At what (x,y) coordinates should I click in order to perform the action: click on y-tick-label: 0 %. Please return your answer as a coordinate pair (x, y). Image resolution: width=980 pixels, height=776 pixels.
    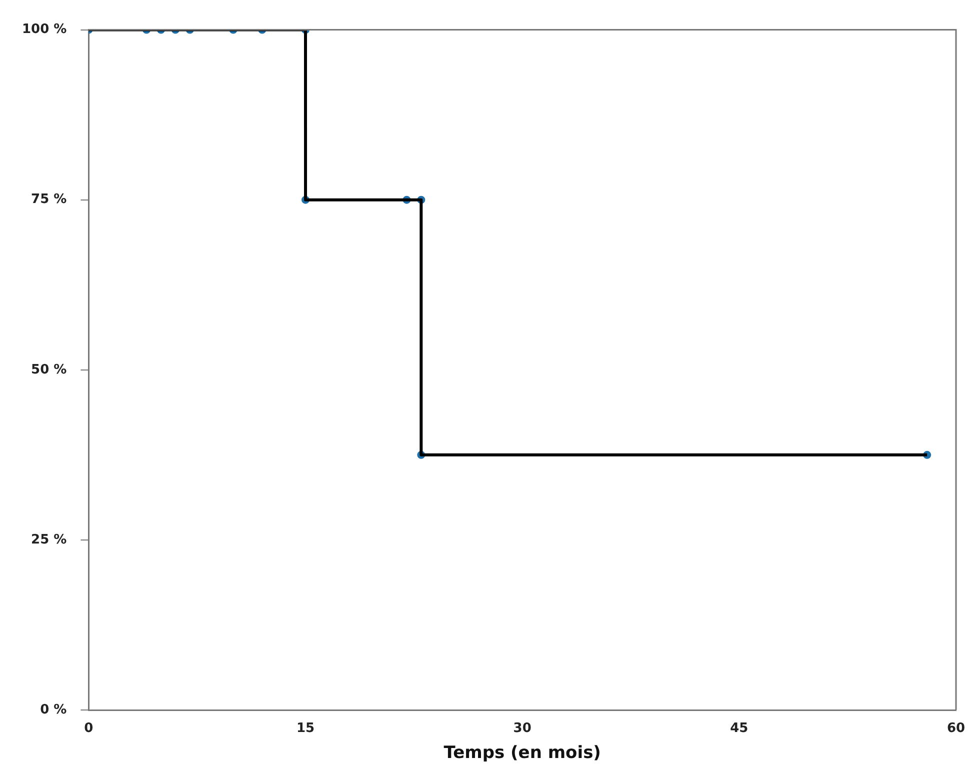
    Looking at the image, I should click on (53, 710).